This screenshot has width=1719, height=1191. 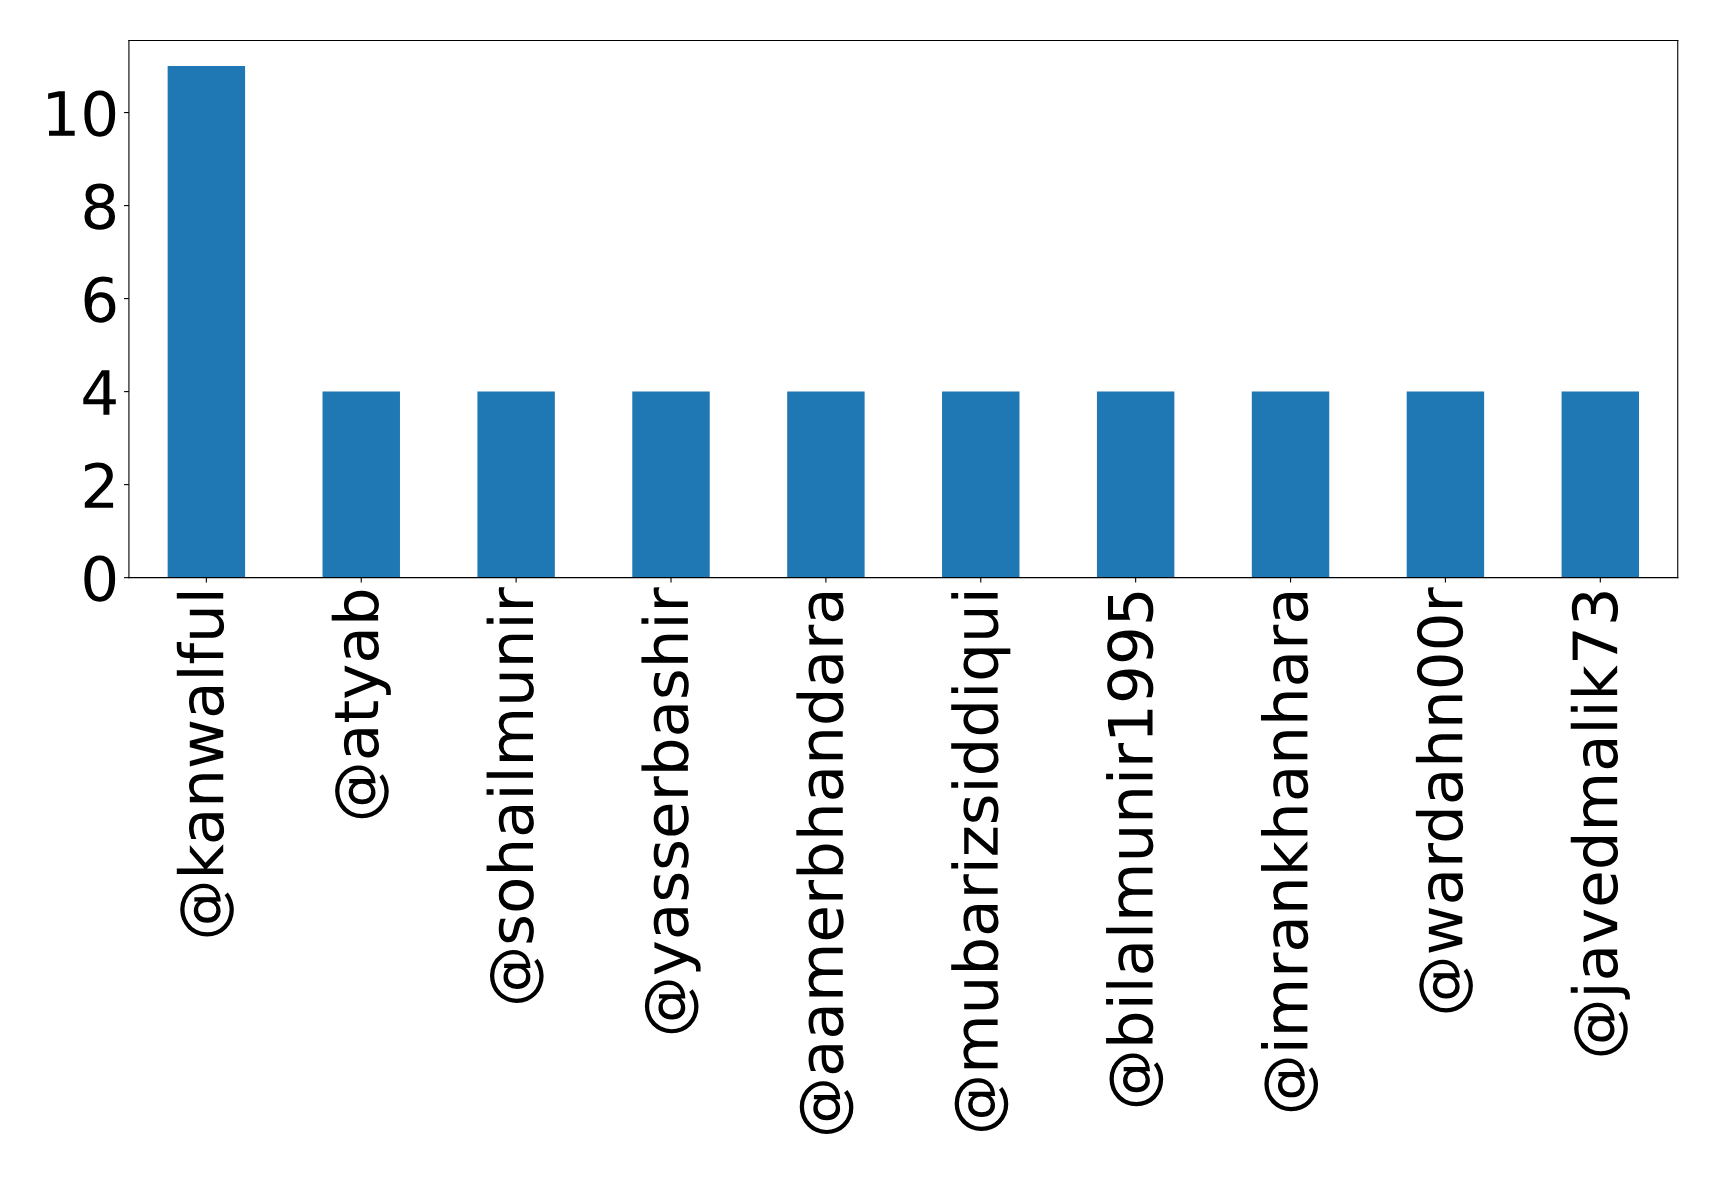 I want to click on x-tick-label: @kanwalful, so click(x=205, y=765).